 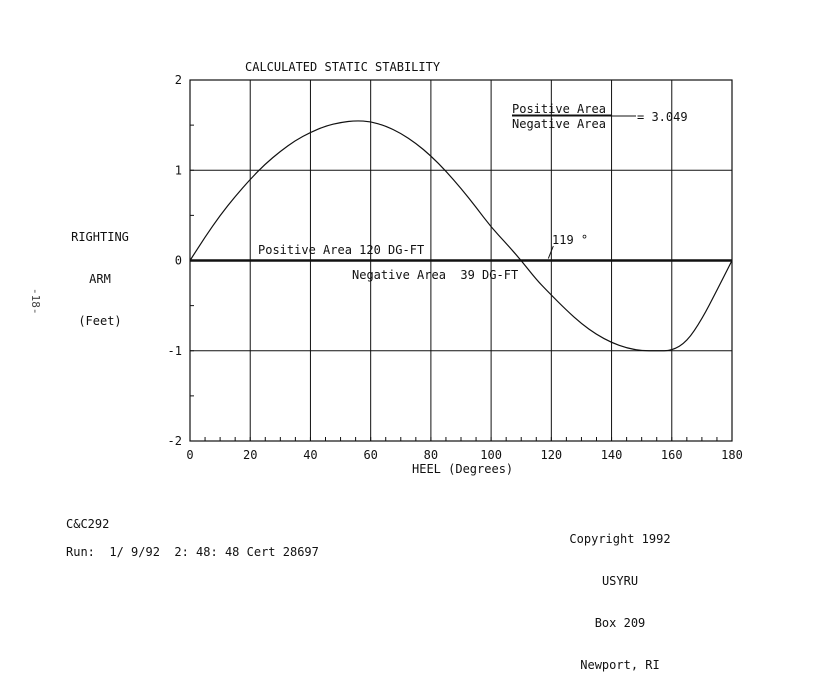 What do you see at coordinates (310, 455) in the screenshot?
I see `x-tick-label: 40` at bounding box center [310, 455].